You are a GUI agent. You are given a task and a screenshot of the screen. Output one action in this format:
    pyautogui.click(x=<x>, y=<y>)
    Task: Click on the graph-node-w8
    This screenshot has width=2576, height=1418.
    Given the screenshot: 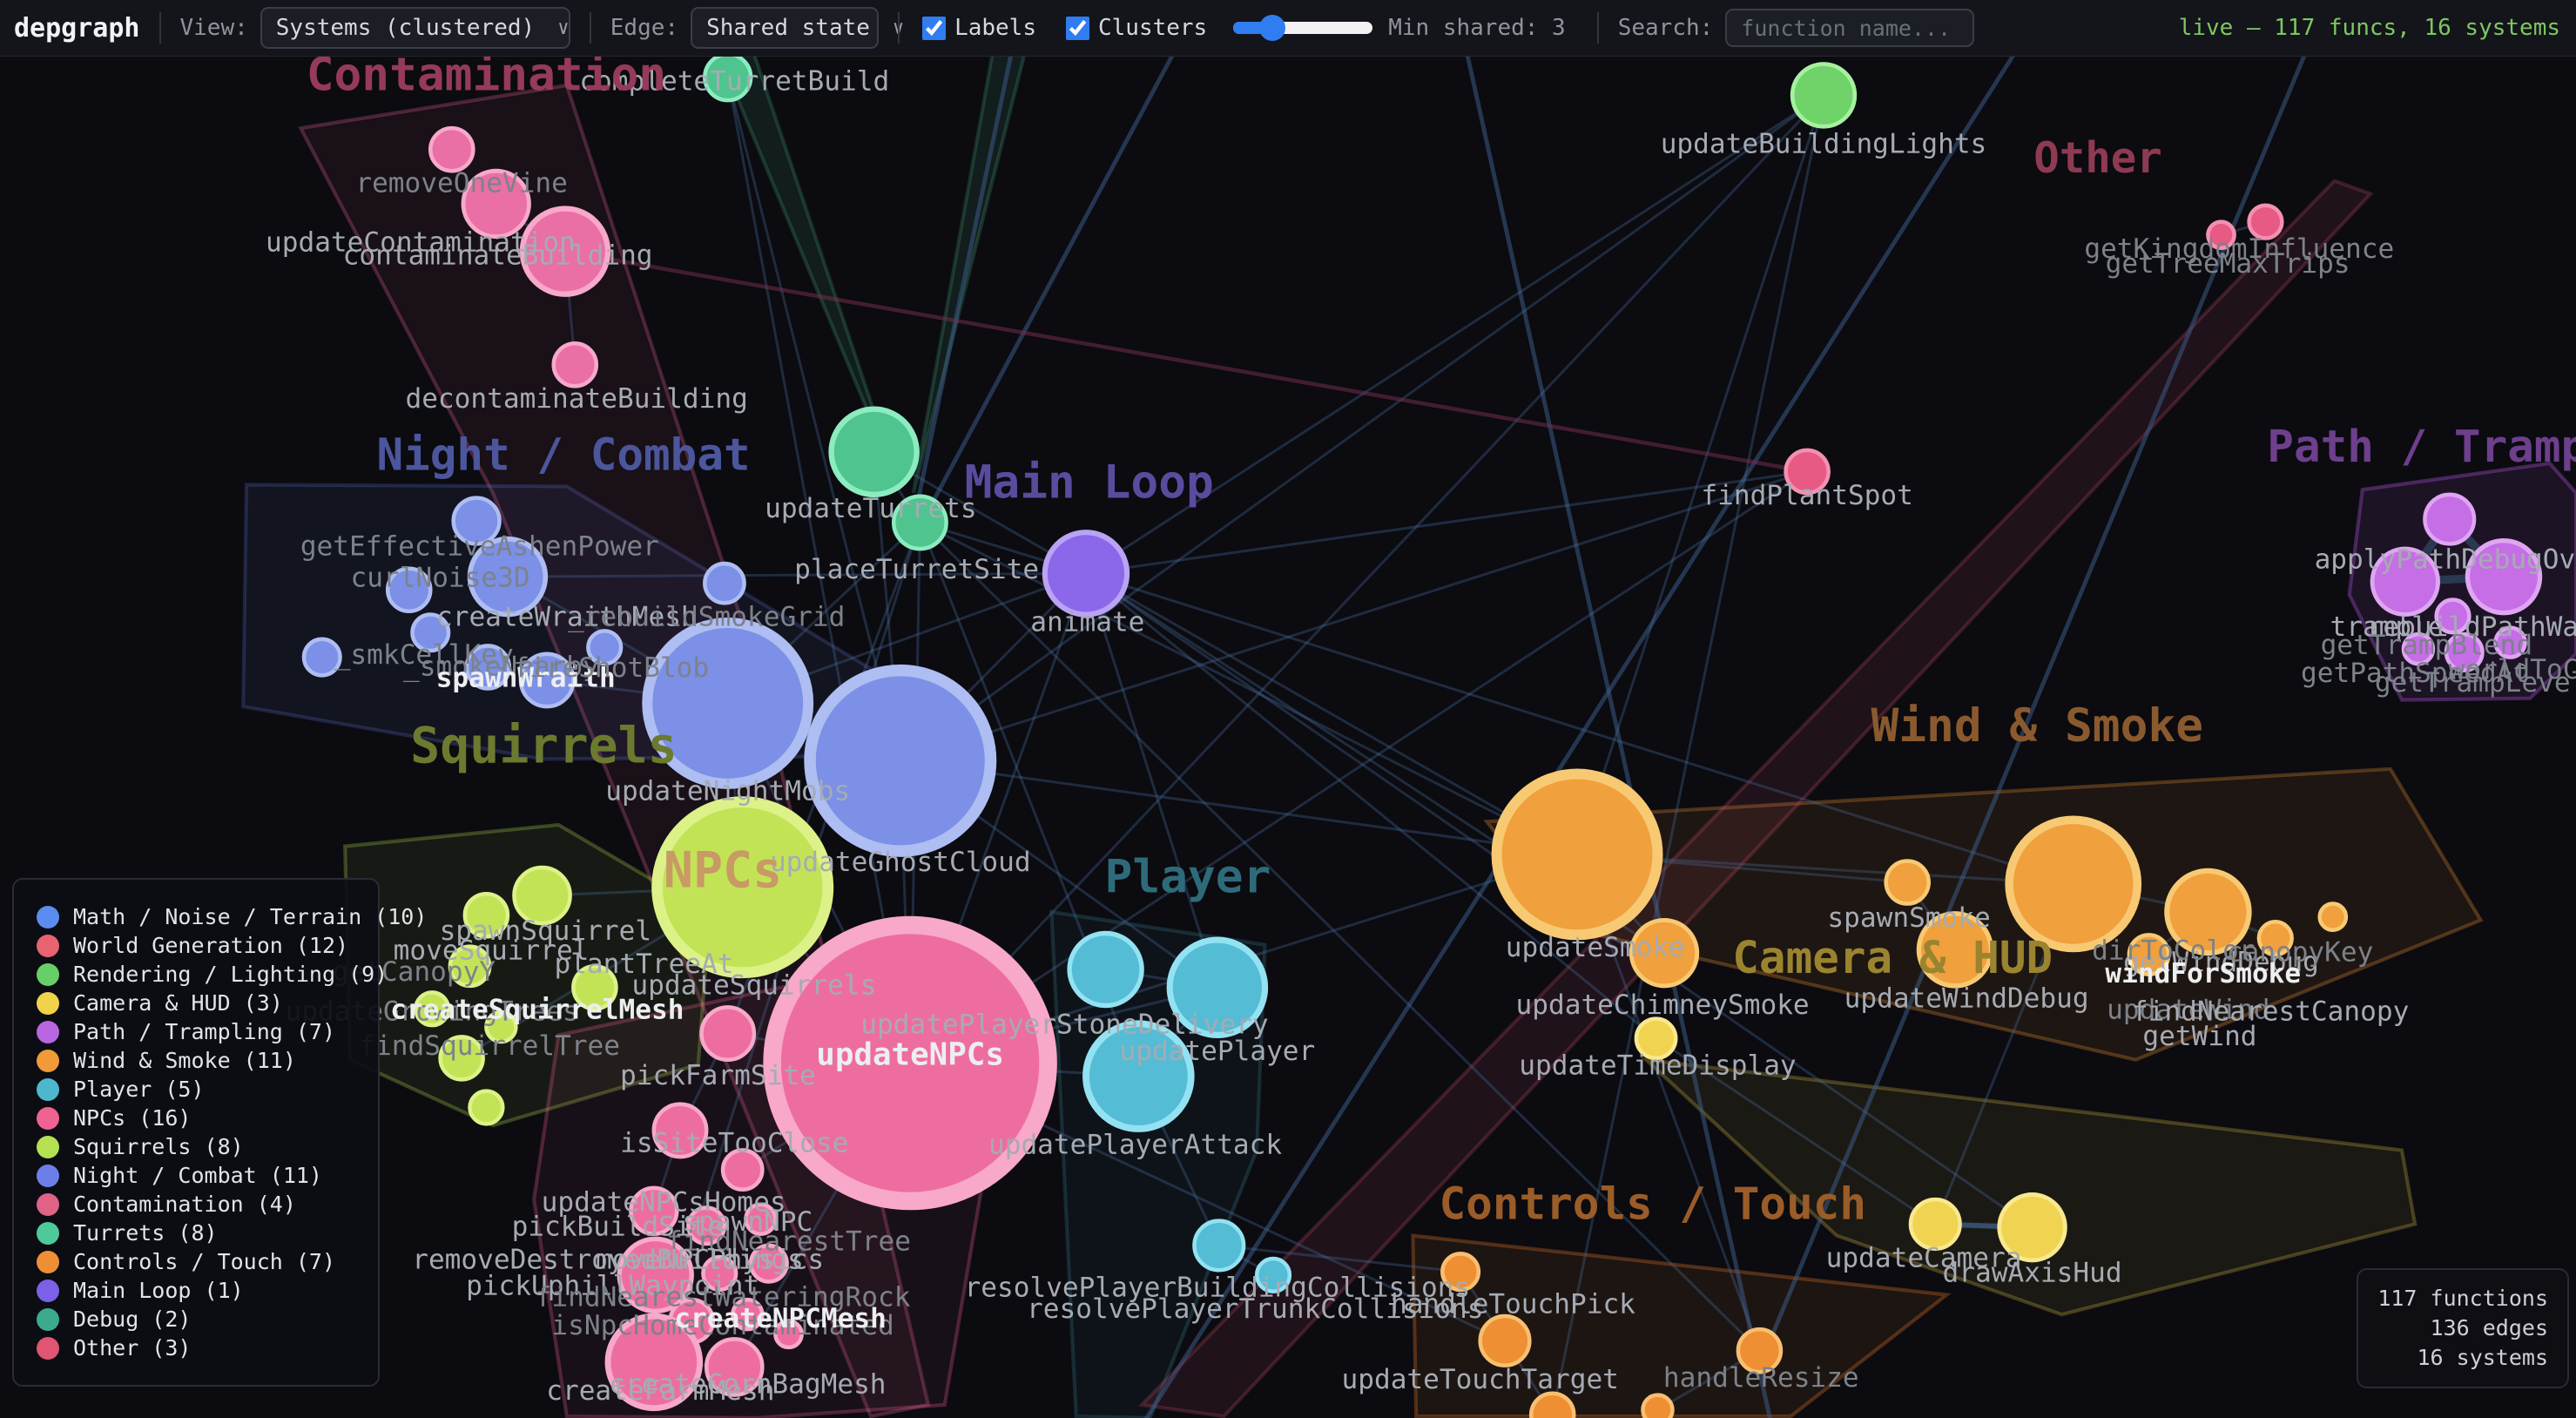 What is the action you would take?
    pyautogui.click(x=2275, y=938)
    